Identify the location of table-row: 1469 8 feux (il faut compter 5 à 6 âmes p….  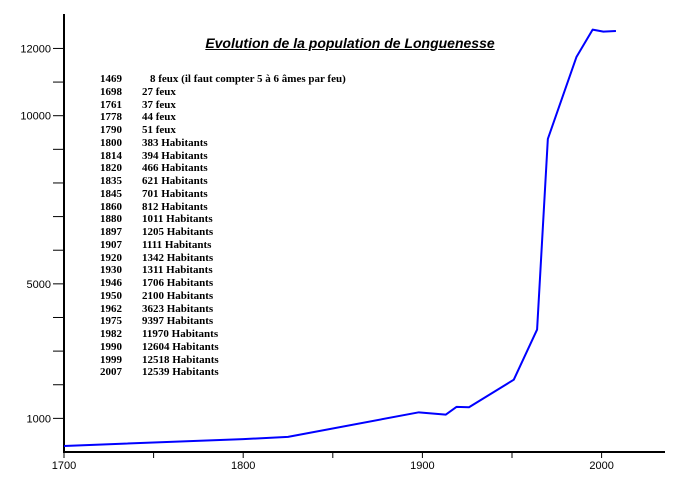
(223, 79).